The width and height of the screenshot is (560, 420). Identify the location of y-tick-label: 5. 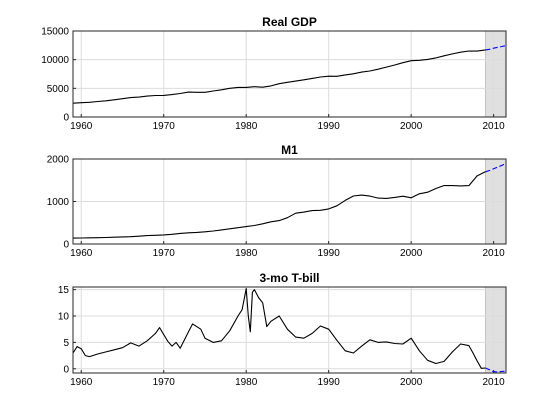
(66, 343).